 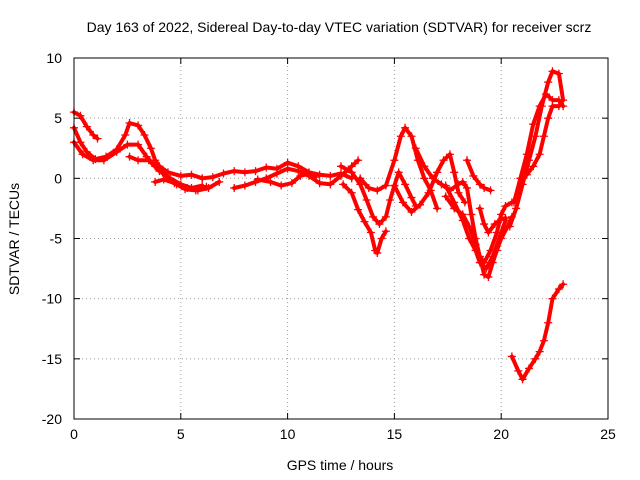 I want to click on y-axis-label: SDTVAR / TECUs, so click(x=14, y=239).